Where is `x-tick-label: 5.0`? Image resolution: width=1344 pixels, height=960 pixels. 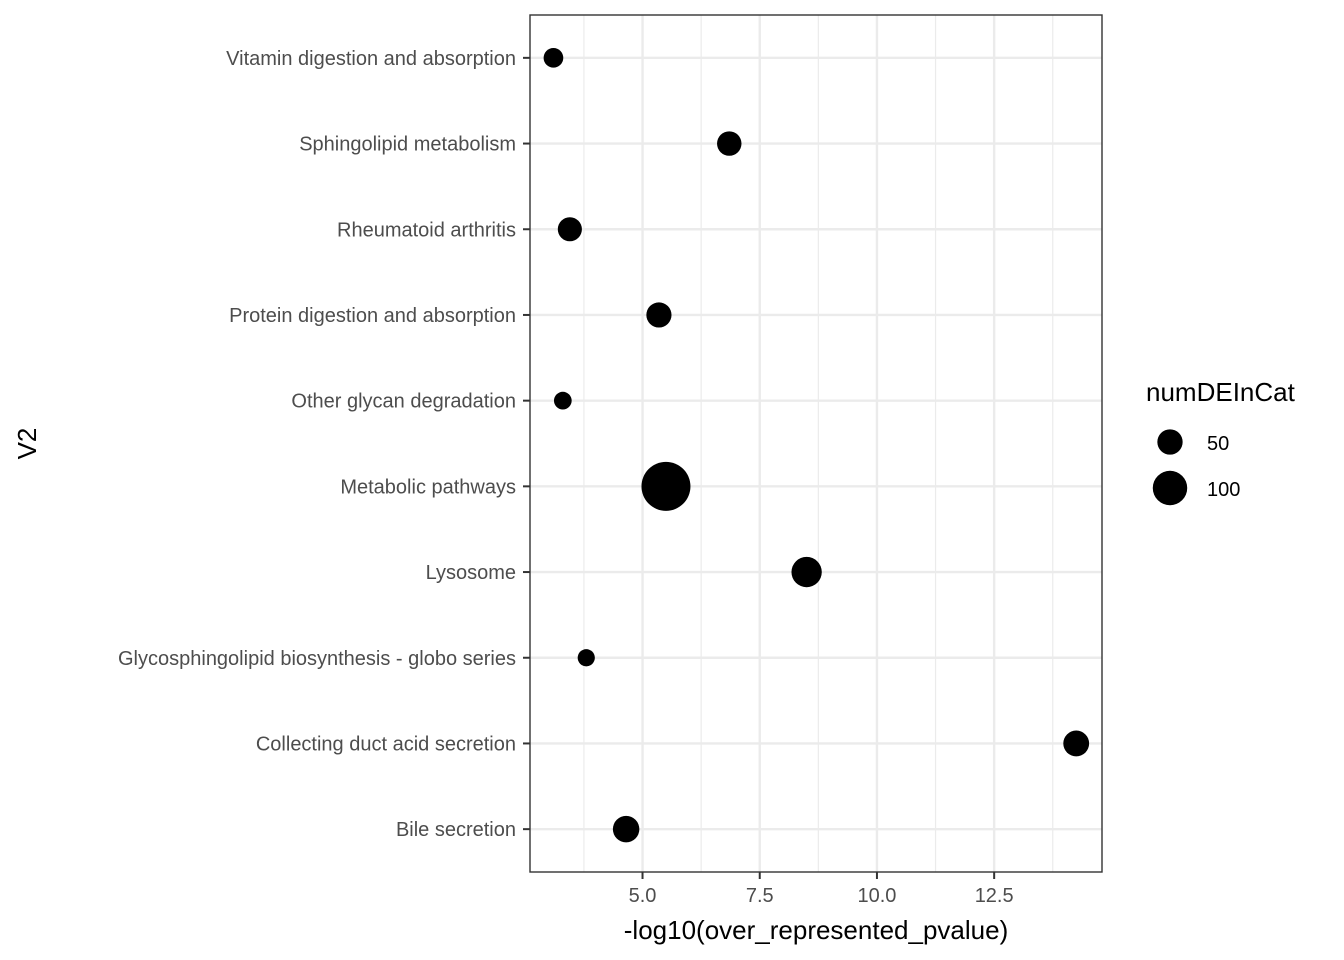 x-tick-label: 5.0 is located at coordinates (643, 896).